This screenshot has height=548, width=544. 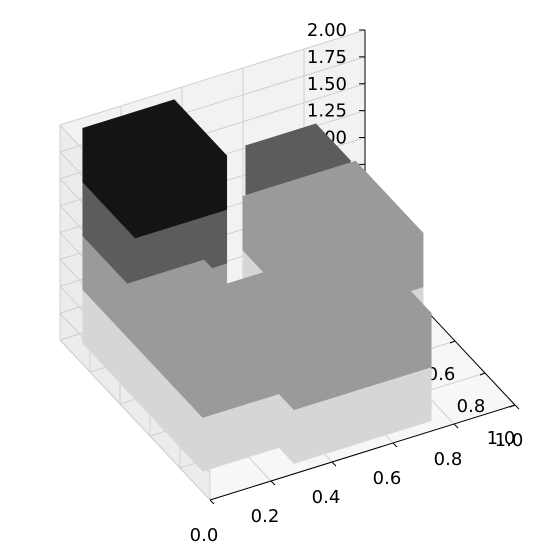 I want to click on y-tick-label: 1.0, so click(x=509, y=440).